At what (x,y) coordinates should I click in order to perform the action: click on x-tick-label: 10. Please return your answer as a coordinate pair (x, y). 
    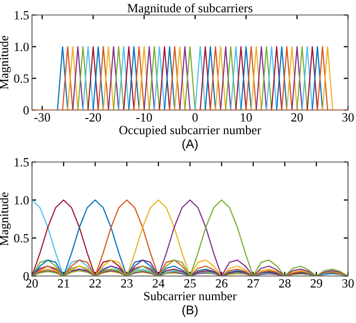
    Looking at the image, I should click on (246, 117).